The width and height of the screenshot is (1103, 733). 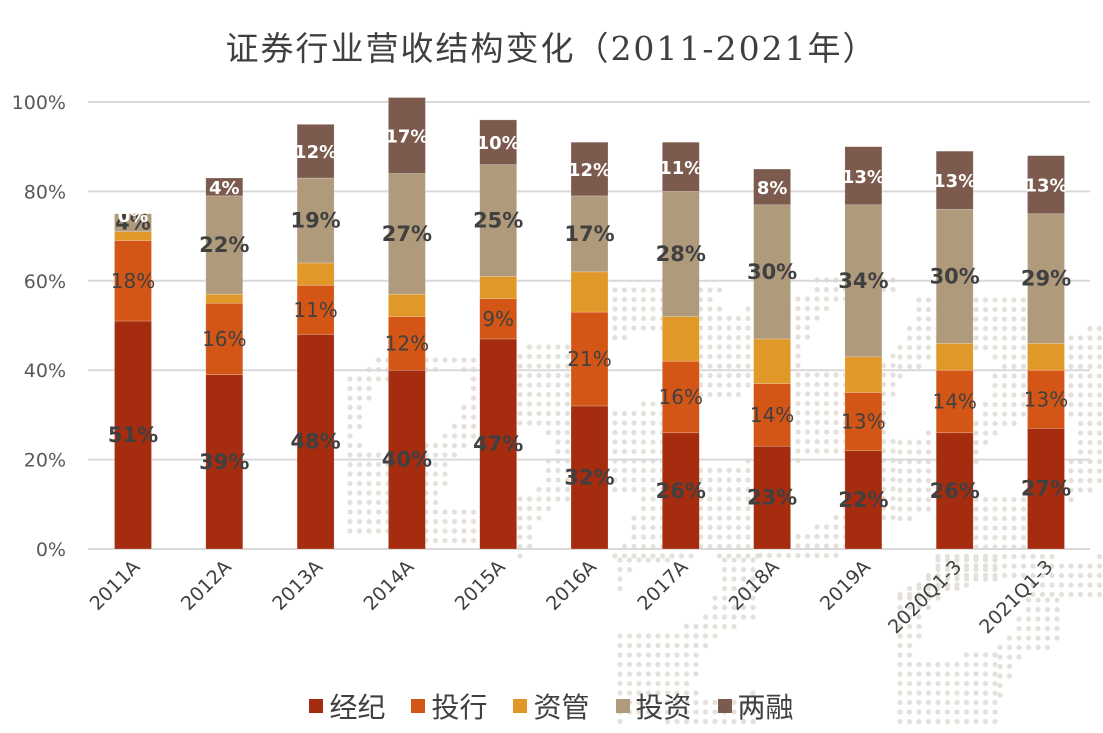 What do you see at coordinates (681, 491) in the screenshot?
I see `data-label: 26%` at bounding box center [681, 491].